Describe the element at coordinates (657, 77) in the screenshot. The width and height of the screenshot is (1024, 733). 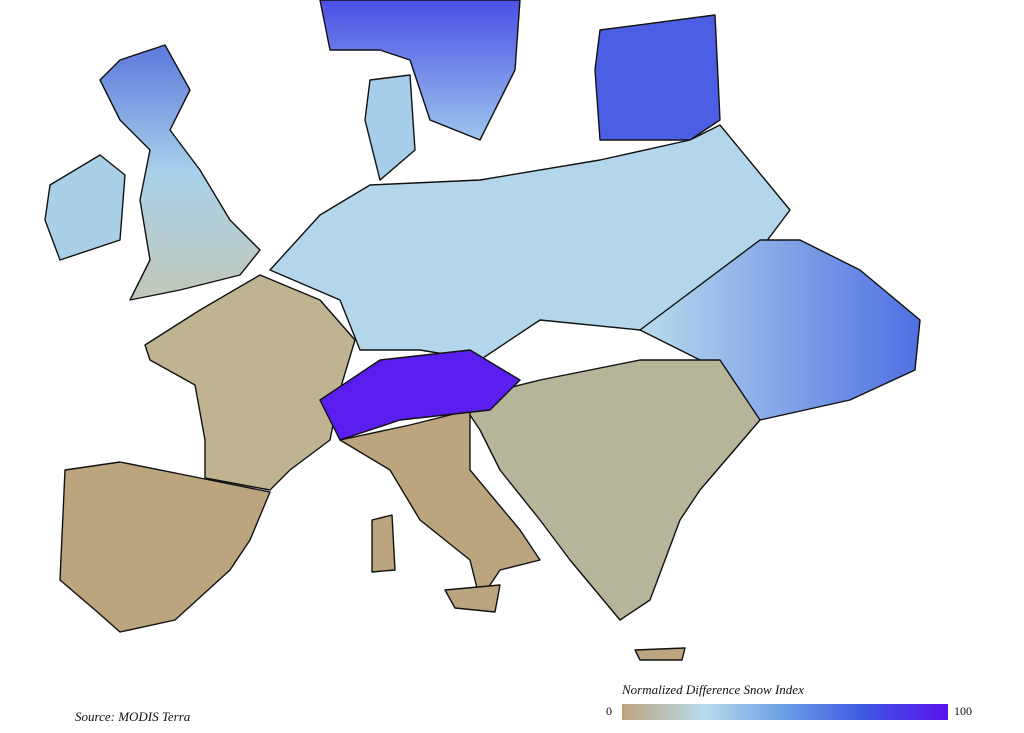
I see `baltics` at that location.